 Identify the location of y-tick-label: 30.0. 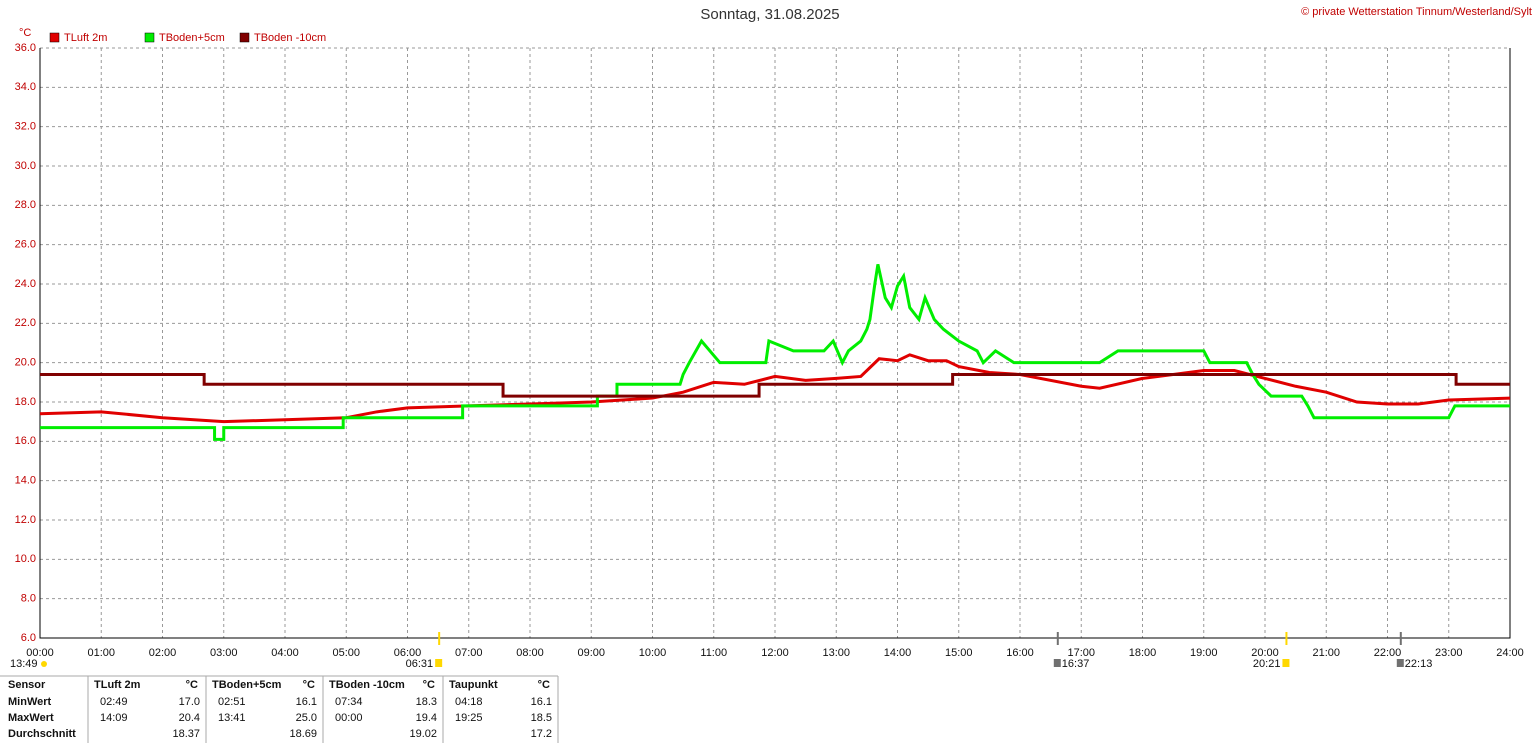
(25, 166).